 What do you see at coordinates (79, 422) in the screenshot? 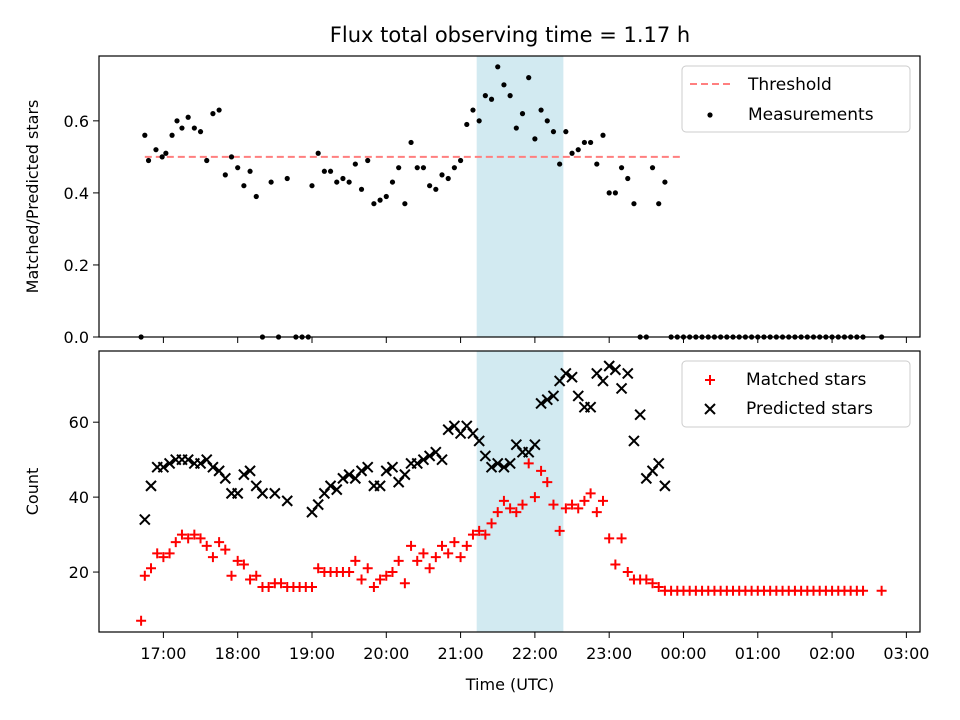
I see `y-tick-label: 60` at bounding box center [79, 422].